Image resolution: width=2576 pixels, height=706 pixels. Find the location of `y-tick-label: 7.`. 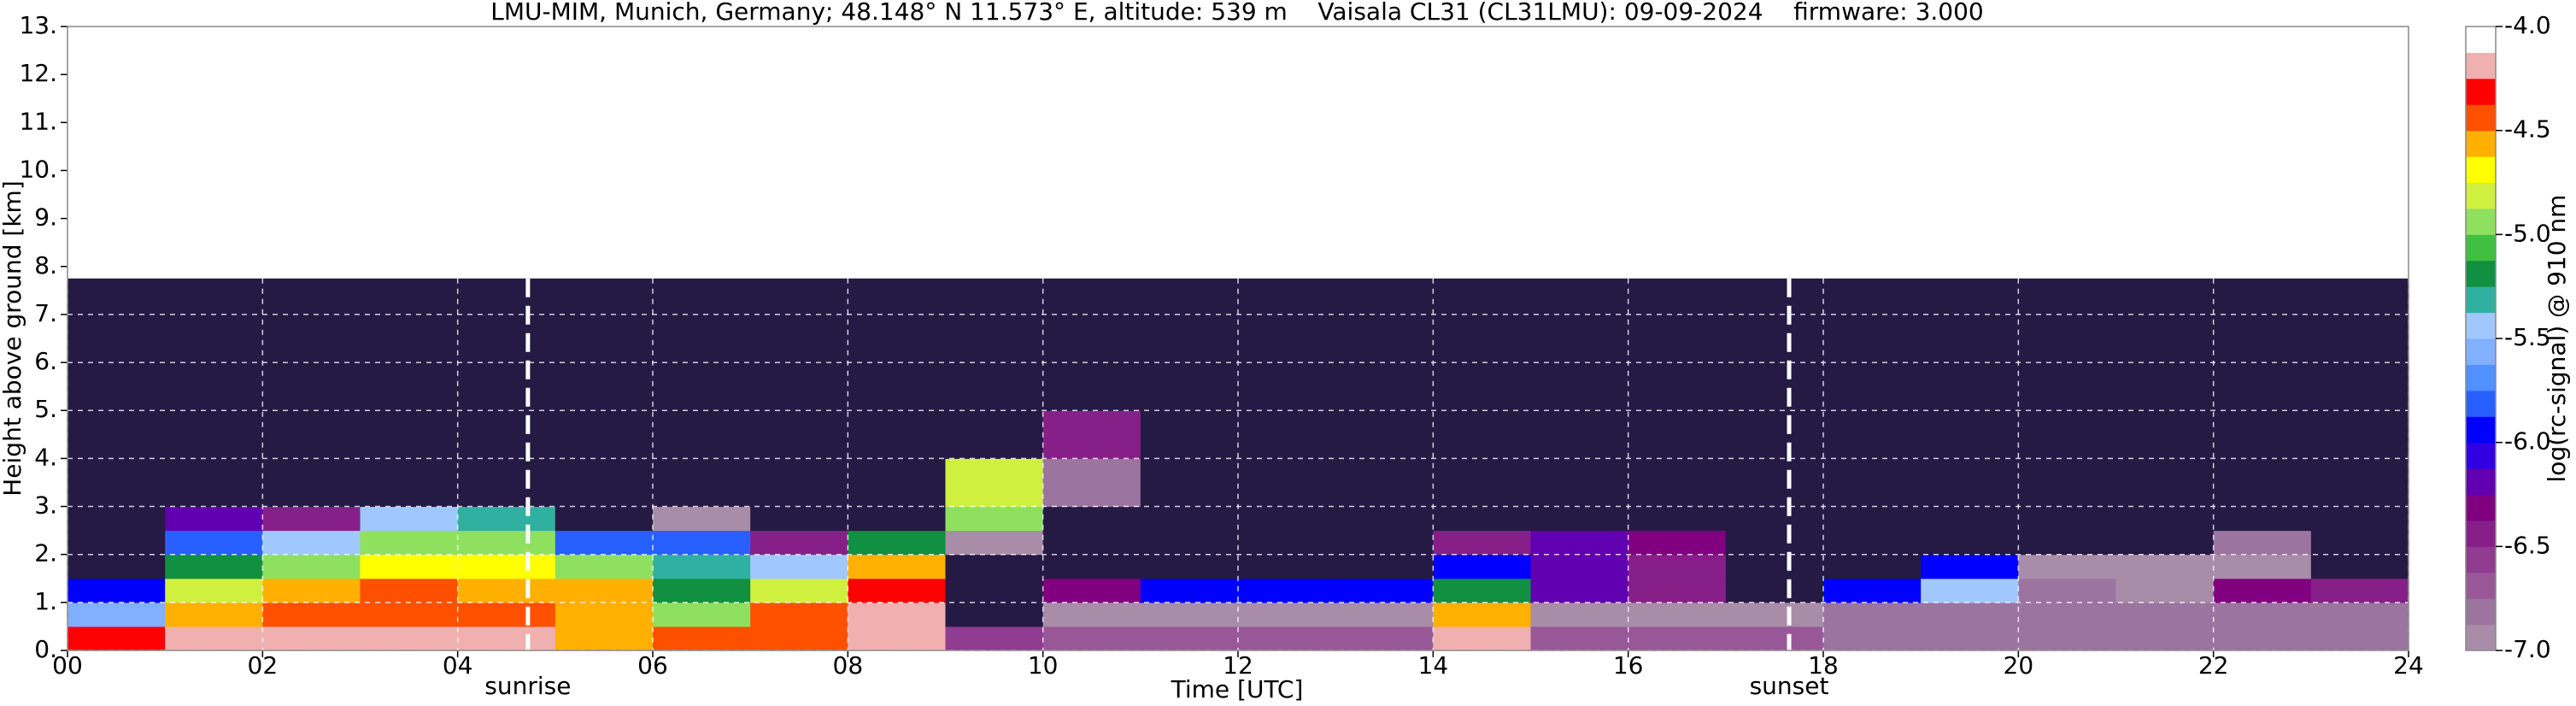

y-tick-label: 7. is located at coordinates (45, 313).